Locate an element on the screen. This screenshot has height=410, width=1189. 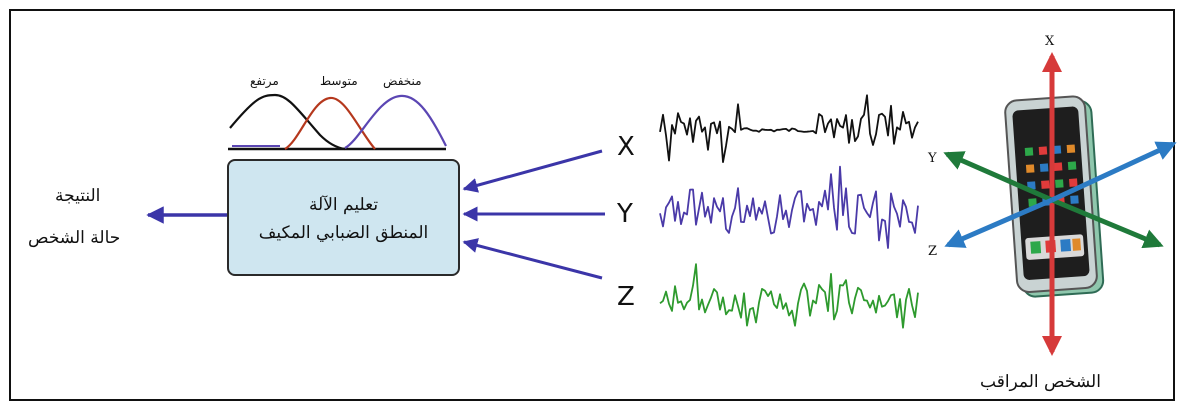
phone-axis-label-y: Y is located at coordinates (932, 158).